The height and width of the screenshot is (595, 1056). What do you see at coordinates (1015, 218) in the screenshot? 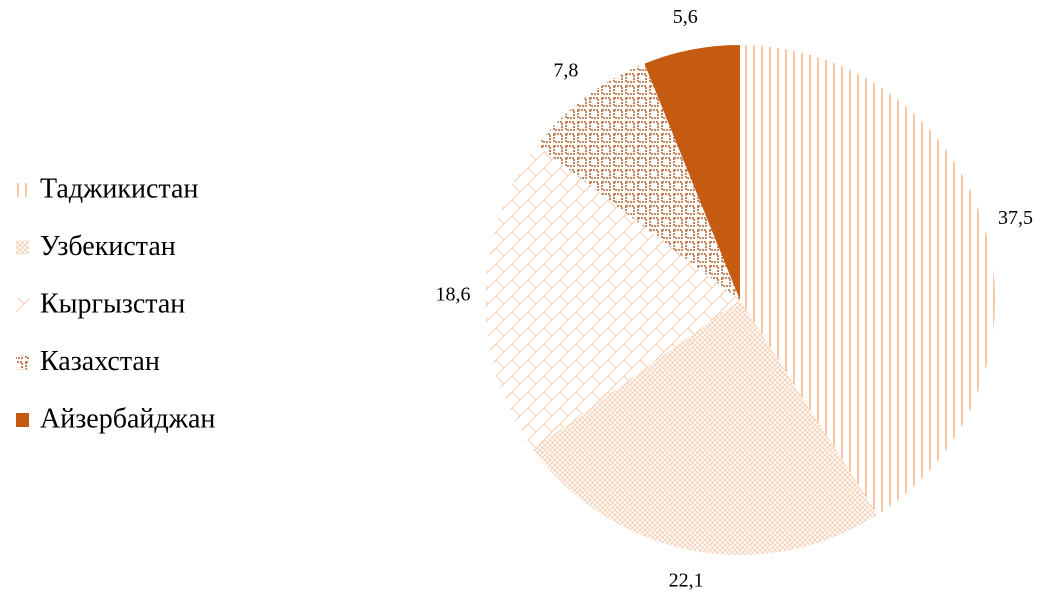
I see `data-label: 37,5` at bounding box center [1015, 218].